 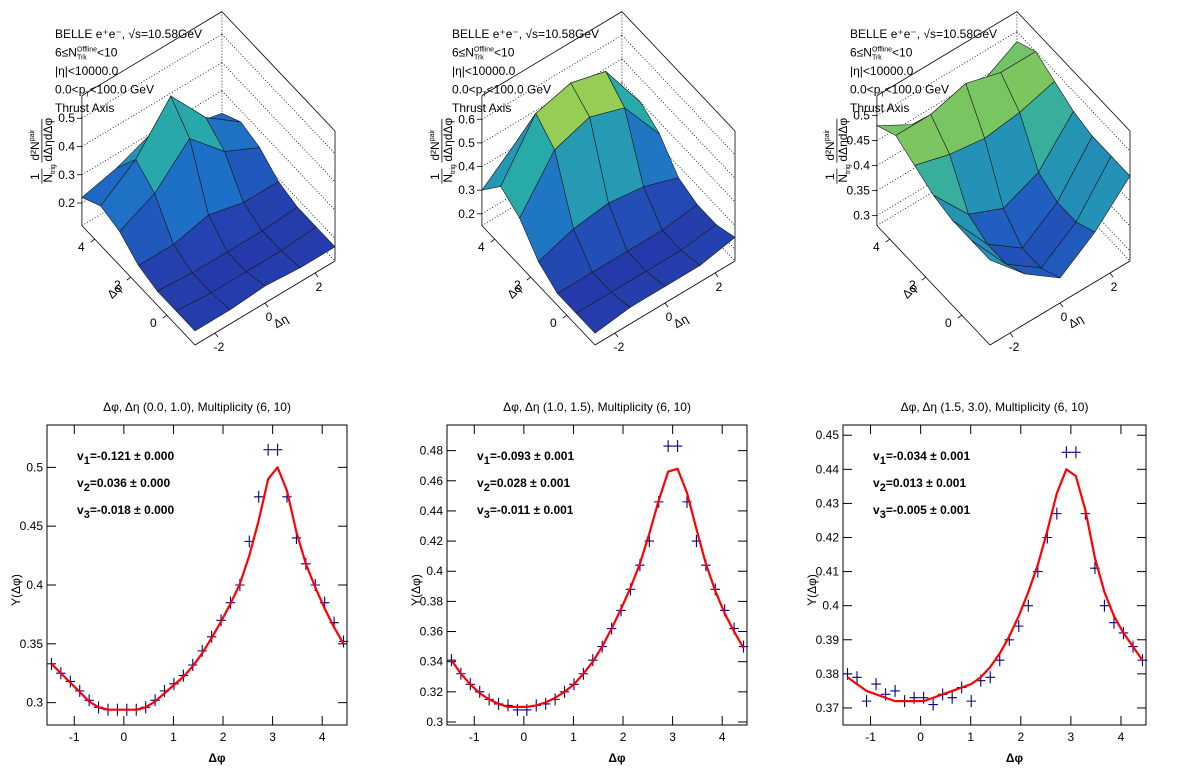 What do you see at coordinates (828, 572) in the screenshot?
I see `y-tick-label: 0.41` at bounding box center [828, 572].